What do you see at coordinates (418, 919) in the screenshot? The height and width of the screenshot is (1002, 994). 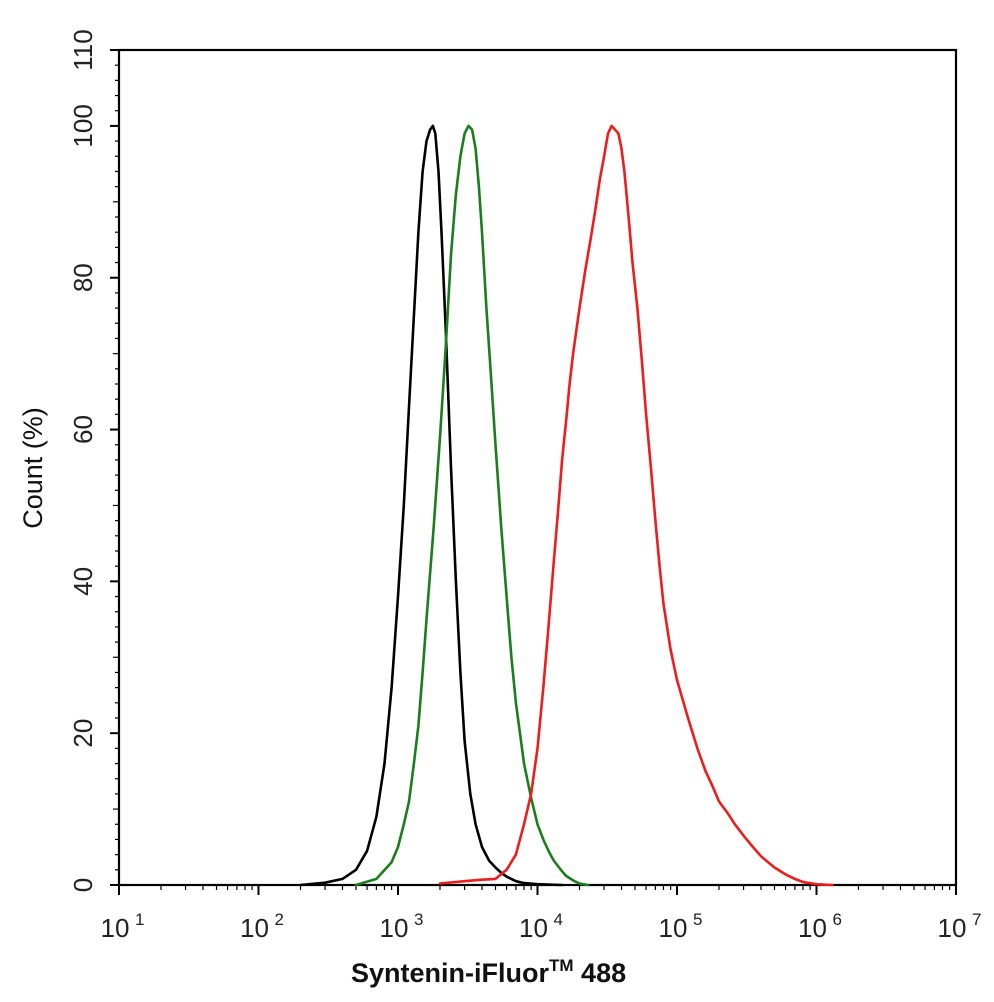 I see `x-tick-exponent: 3` at bounding box center [418, 919].